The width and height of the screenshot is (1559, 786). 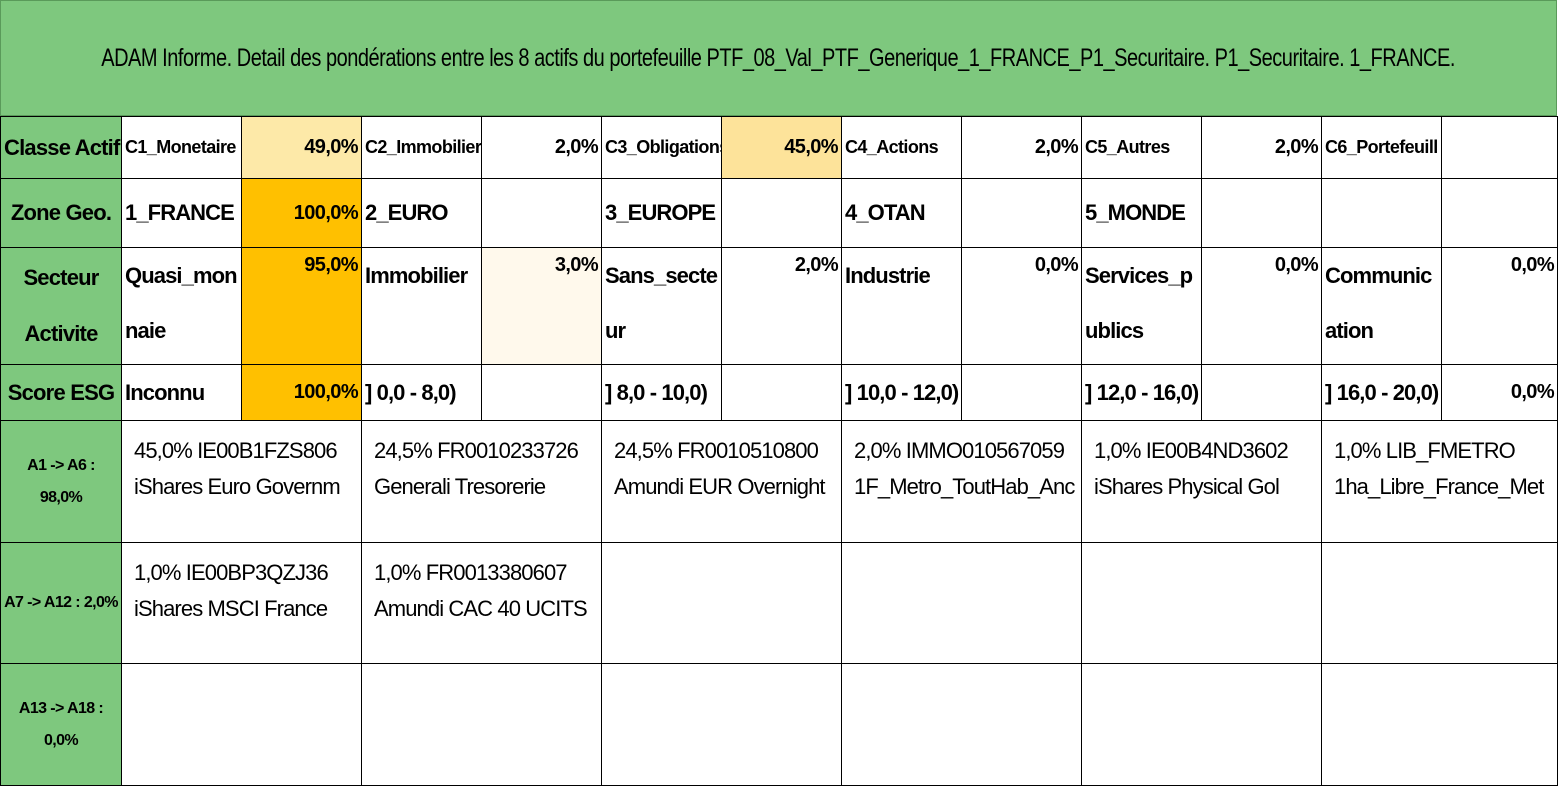 I want to click on asset-cell: 1,0% LIB_FMETRO 1ha_Libre_France_Met, so click(x=1439, y=481).